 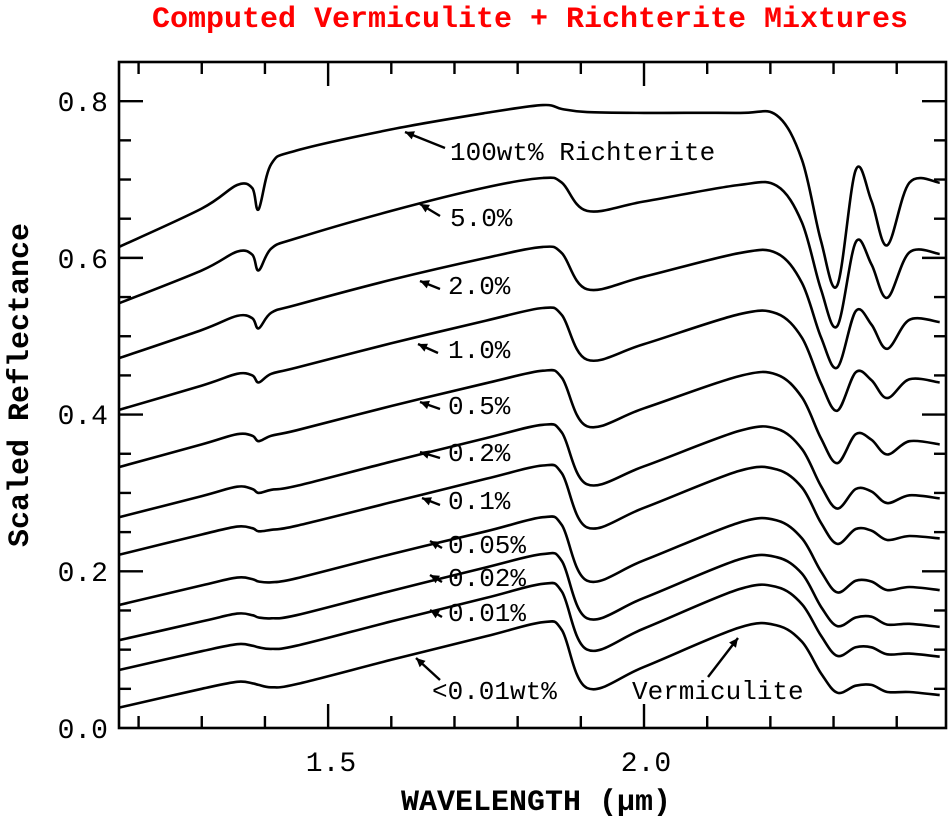 I want to click on annotation-label-11: Vermiculite, so click(x=718, y=692).